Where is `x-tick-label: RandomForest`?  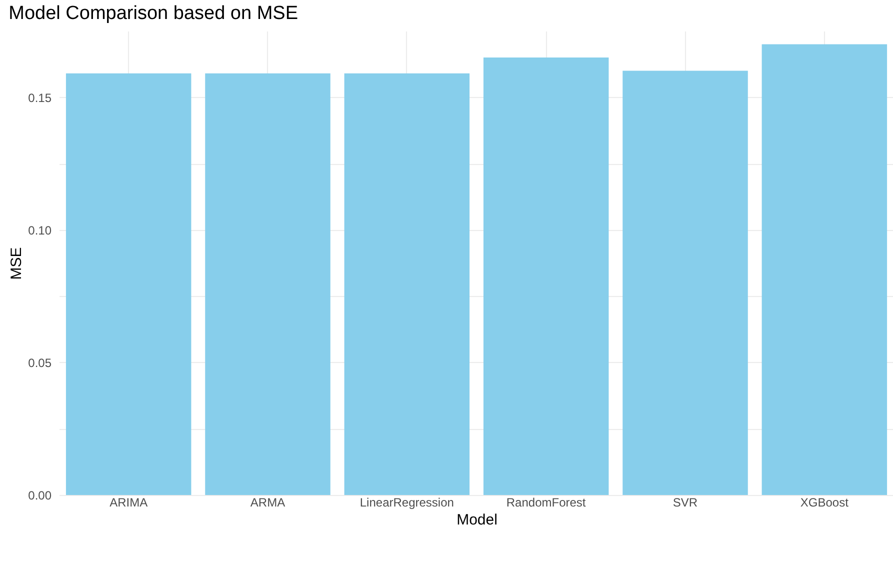 x-tick-label: RandomForest is located at coordinates (546, 503).